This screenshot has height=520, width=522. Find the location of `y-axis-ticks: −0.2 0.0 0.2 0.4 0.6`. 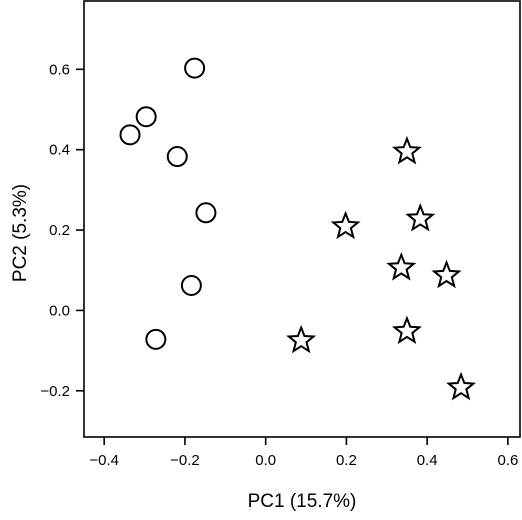

y-axis-ticks: −0.2 0.0 0.2 0.4 0.6 is located at coordinates (62, 230).